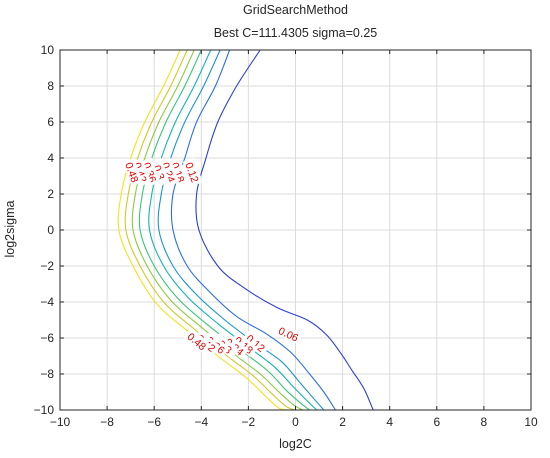  What do you see at coordinates (201, 422) in the screenshot?
I see `x-tick-label: −4` at bounding box center [201, 422].